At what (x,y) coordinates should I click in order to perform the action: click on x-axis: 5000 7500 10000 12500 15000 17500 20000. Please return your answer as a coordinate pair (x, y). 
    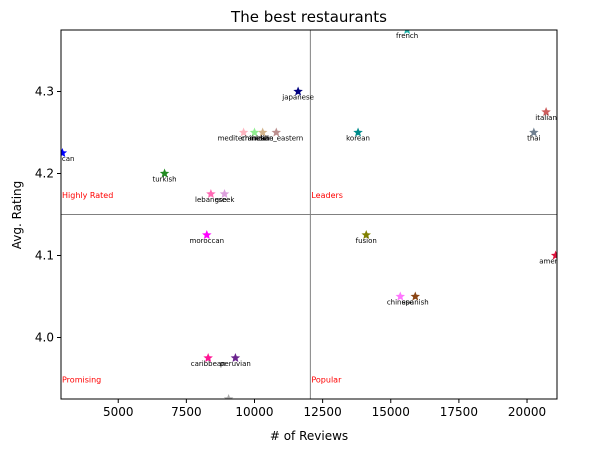
    Looking at the image, I should click on (324, 409).